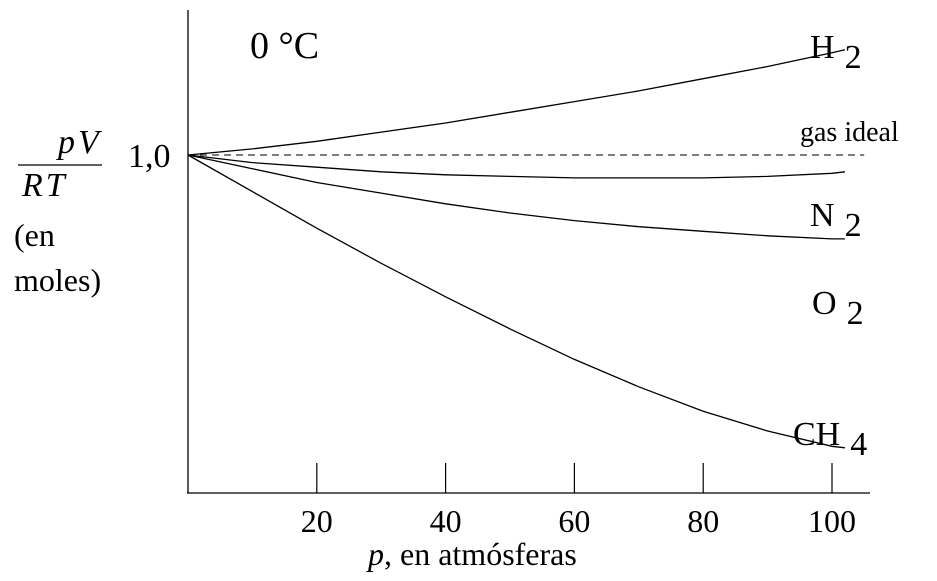  Describe the element at coordinates (832, 521) in the screenshot. I see `x-tick-label: 100` at that location.